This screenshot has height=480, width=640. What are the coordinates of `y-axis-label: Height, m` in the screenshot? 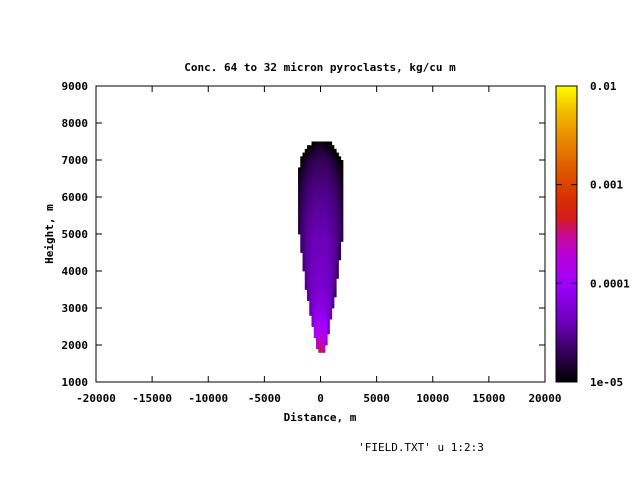 It's located at (49, 234).